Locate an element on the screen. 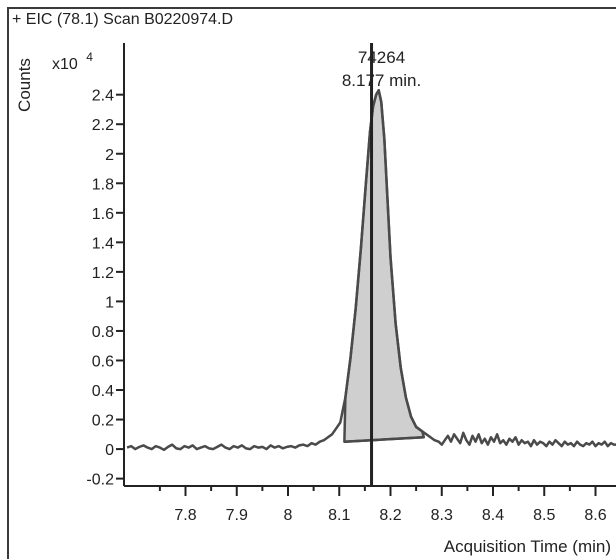  x-tick-label: 8.3 is located at coordinates (442, 515).